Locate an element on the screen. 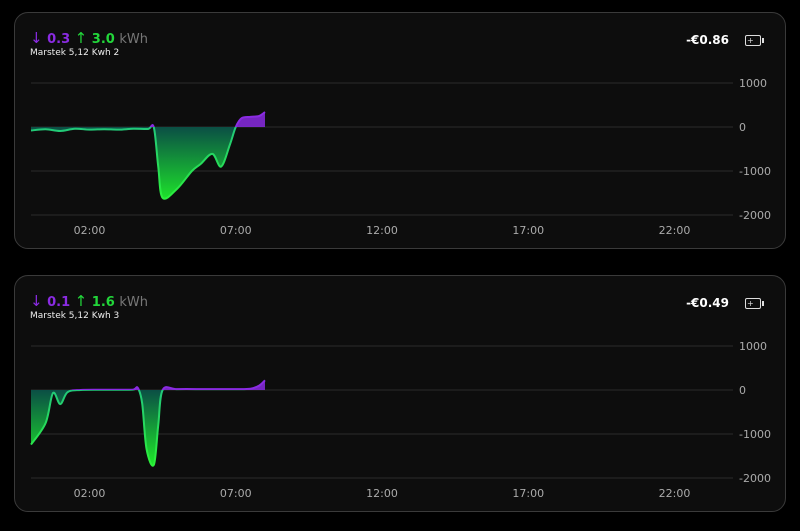 The width and height of the screenshot is (800, 531). import-value: 0.3 is located at coordinates (59, 39).